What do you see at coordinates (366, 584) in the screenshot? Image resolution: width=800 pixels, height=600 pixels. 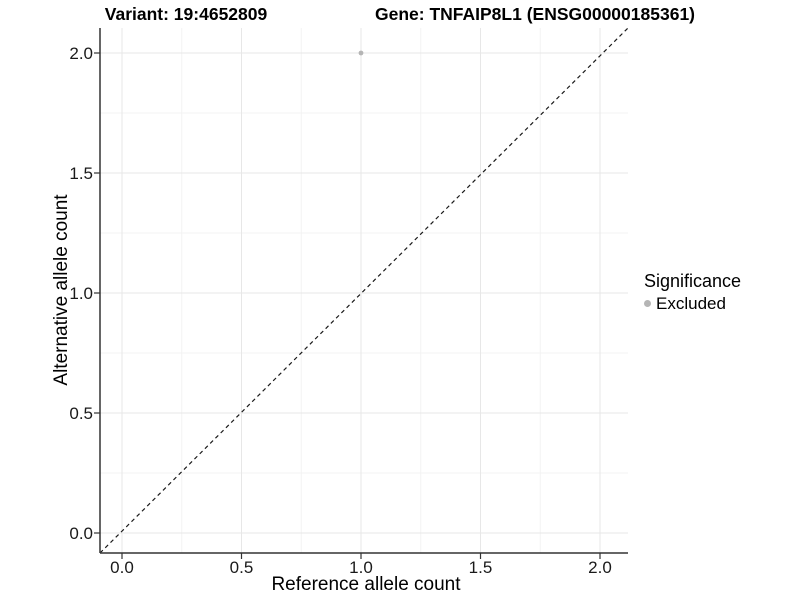 I see `x-axis-title: Reference allele count` at bounding box center [366, 584].